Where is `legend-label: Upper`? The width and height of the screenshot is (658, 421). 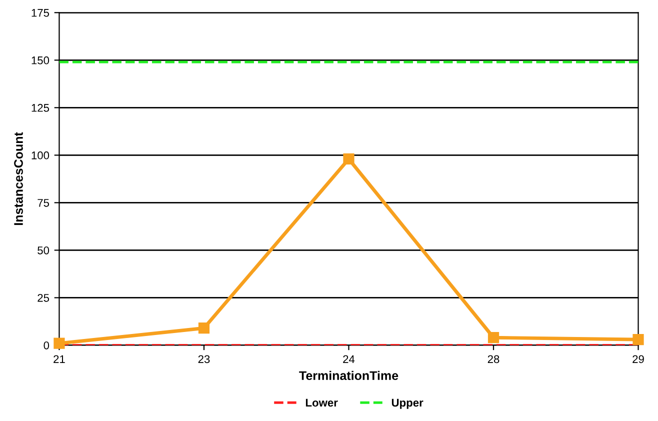 legend-label: Upper is located at coordinates (408, 403).